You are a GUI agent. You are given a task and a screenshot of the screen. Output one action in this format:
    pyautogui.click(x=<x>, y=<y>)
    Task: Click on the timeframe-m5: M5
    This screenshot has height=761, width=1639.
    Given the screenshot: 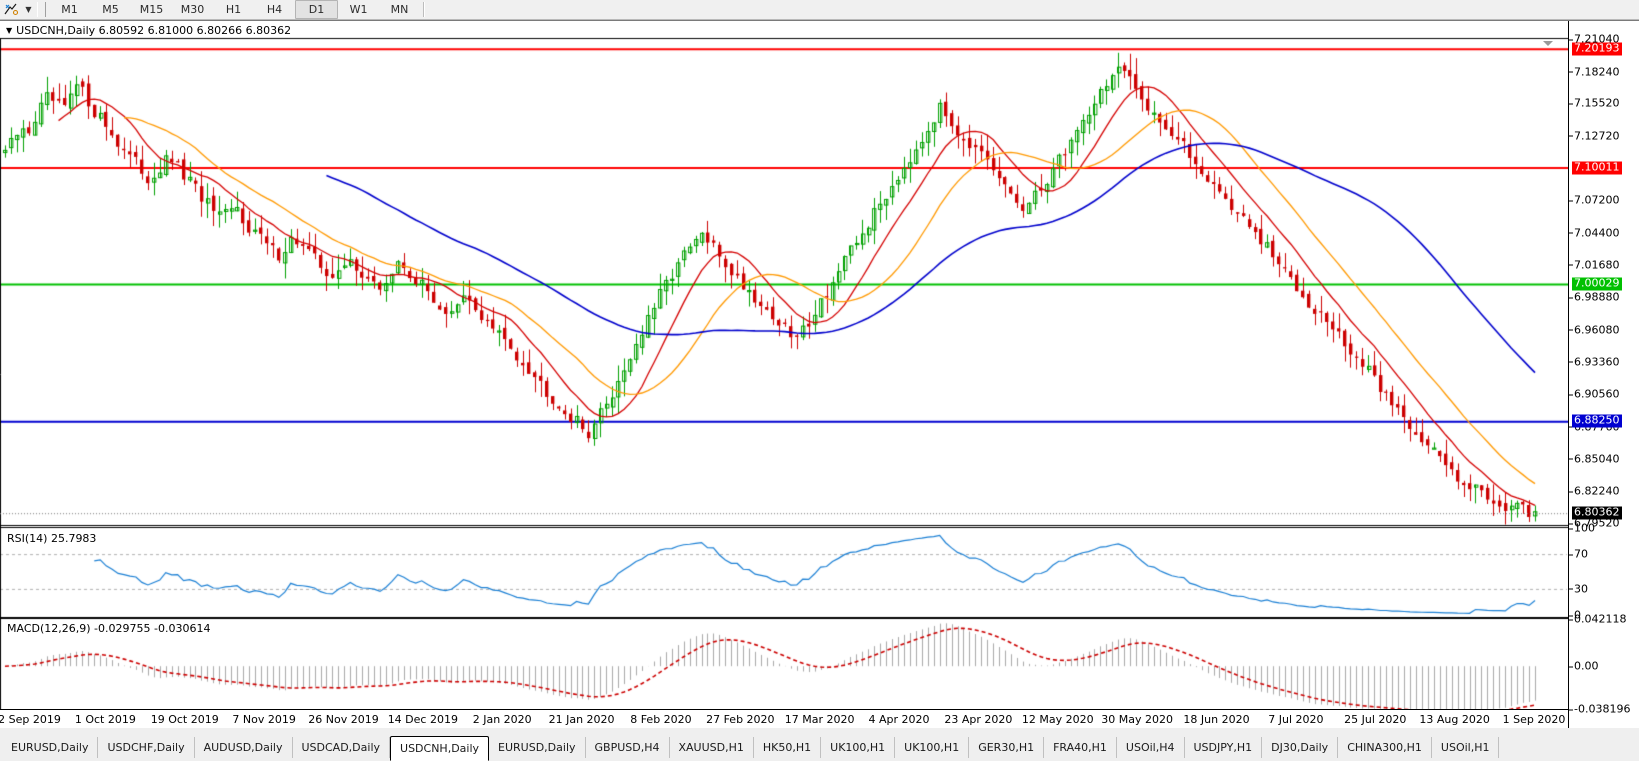 What is the action you would take?
    pyautogui.click(x=110, y=9)
    